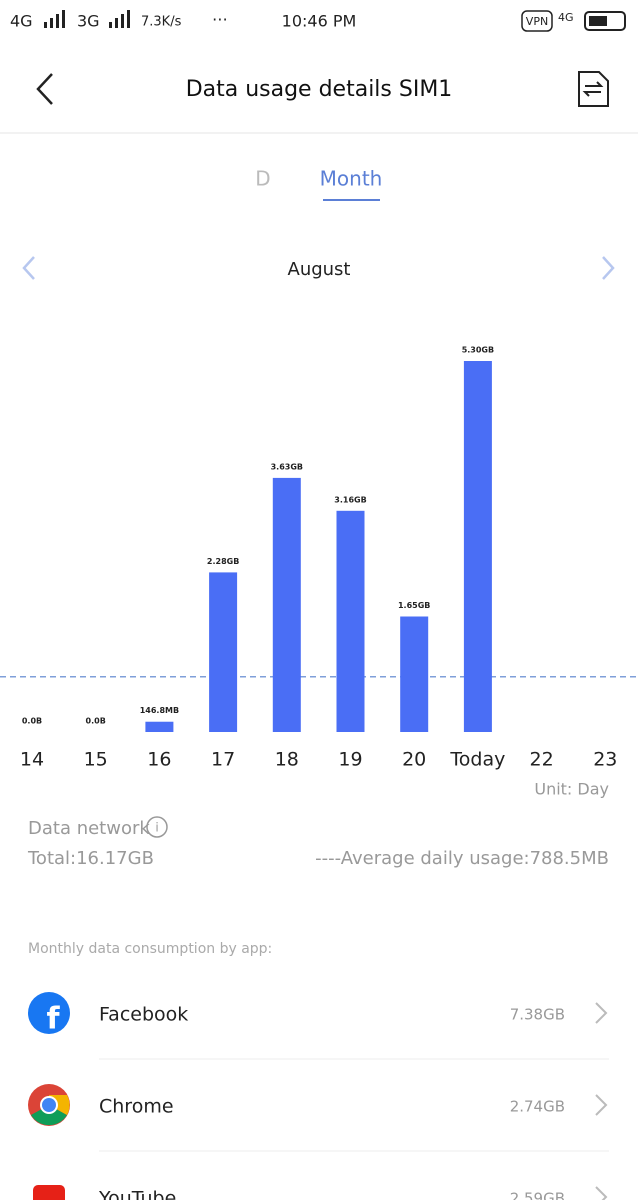  I want to click on youtube-icon, so click(49, 1192).